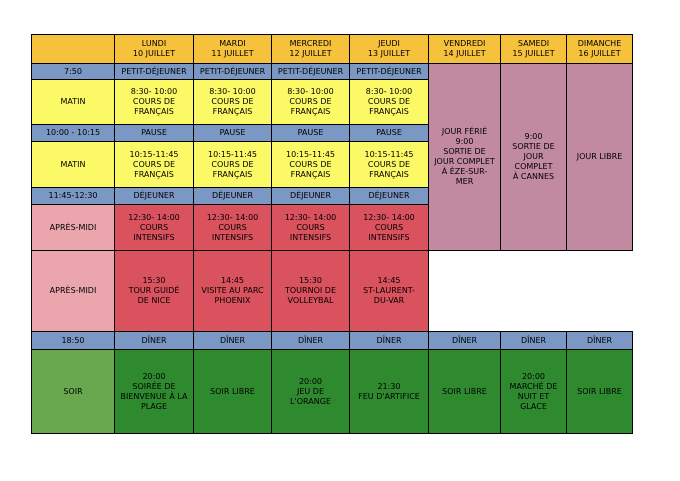  I want to click on day-header-friday: Vendredi 14 juillet, so click(464, 49).